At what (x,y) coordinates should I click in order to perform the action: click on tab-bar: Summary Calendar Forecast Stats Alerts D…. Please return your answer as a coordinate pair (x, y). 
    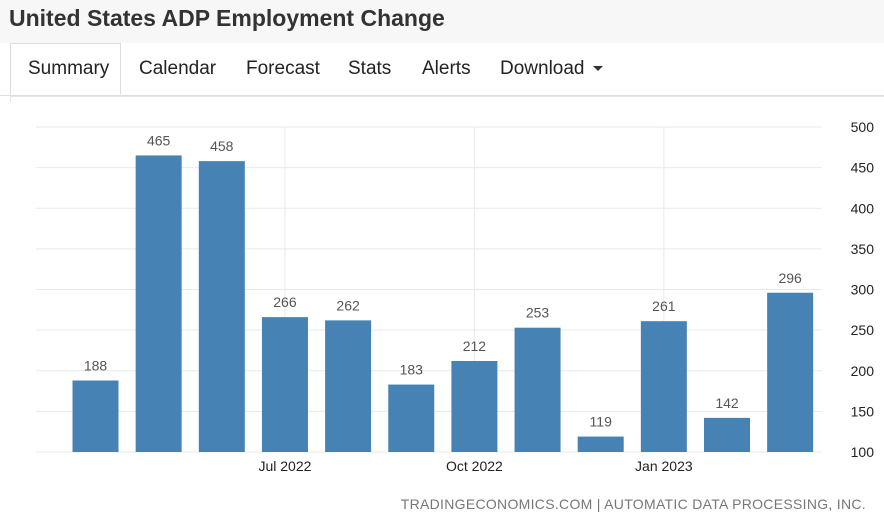
    Looking at the image, I should click on (442, 69).